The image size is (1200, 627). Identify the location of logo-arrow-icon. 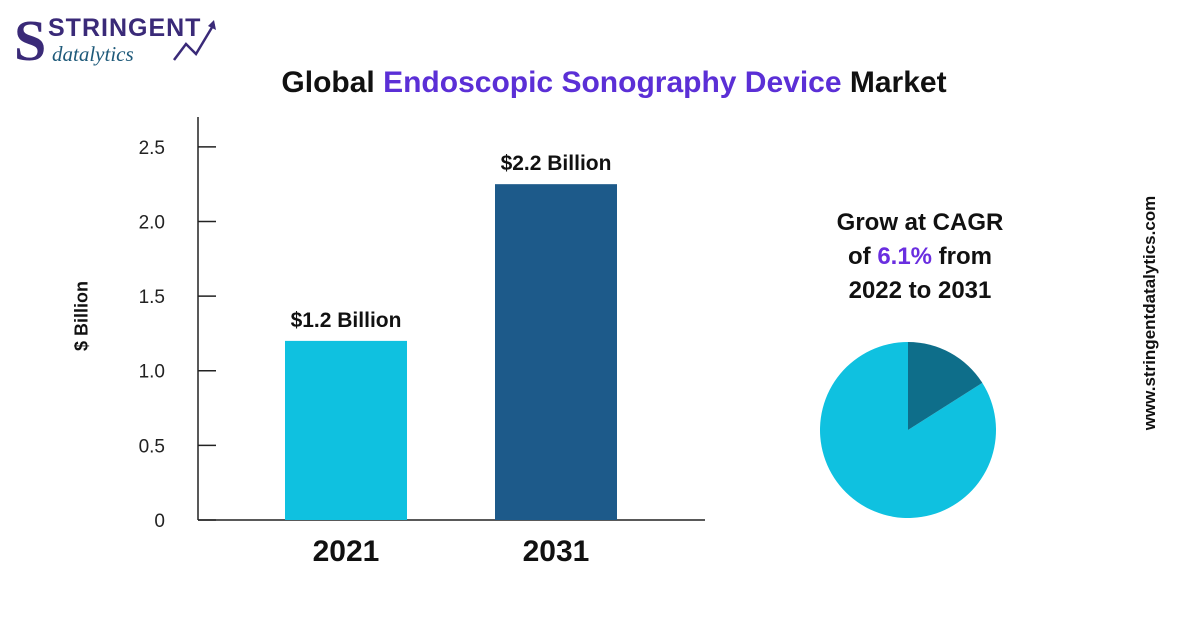
(194, 40).